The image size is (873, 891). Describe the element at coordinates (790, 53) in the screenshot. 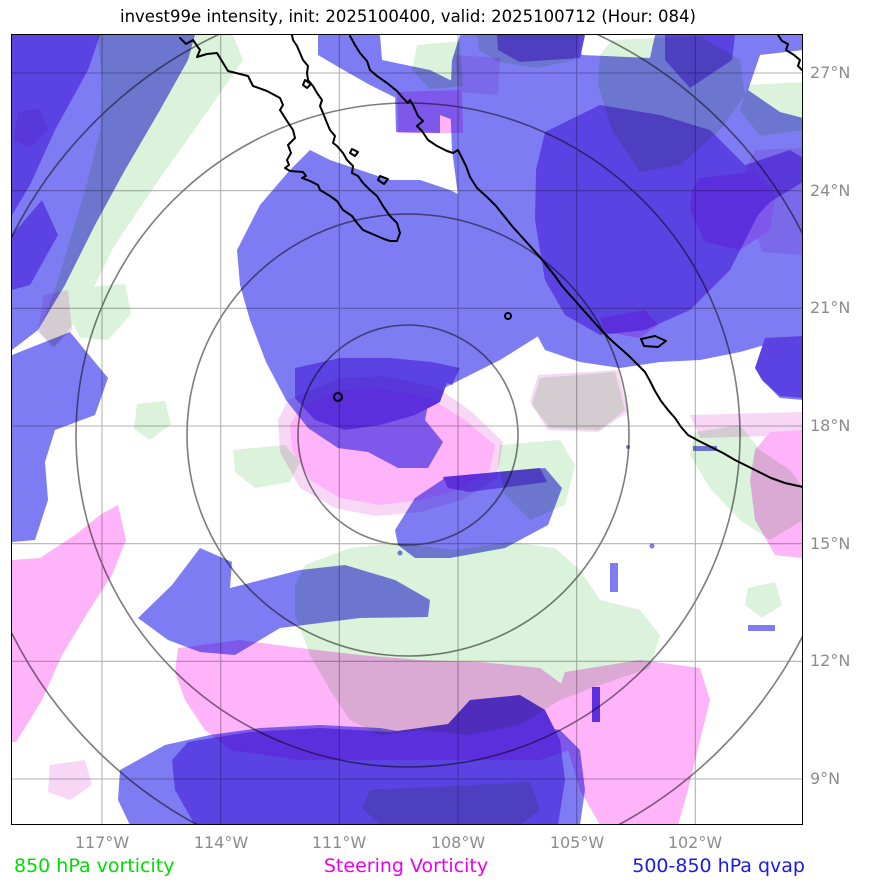

I see `gulf-of-mexico-coastline` at that location.